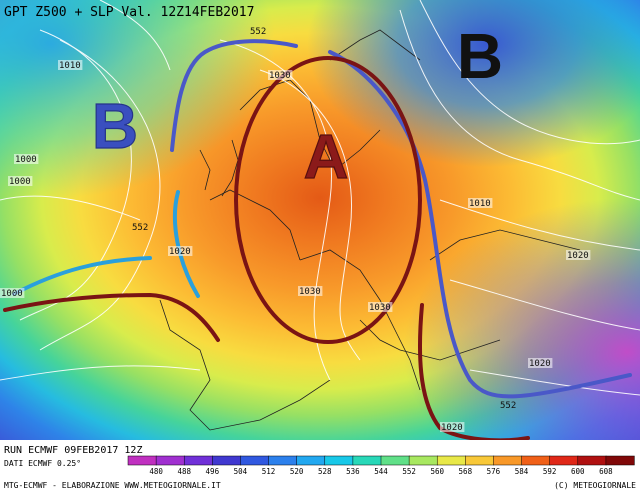  Describe the element at coordinates (156, 471) in the screenshot. I see `scale-tick-label: 480` at that location.